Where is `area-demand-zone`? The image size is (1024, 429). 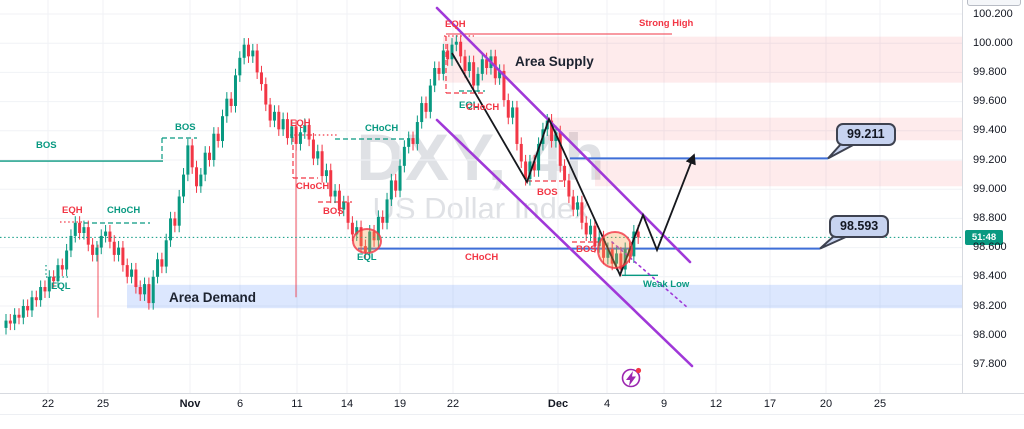 area-demand-zone is located at coordinates (544, 296).